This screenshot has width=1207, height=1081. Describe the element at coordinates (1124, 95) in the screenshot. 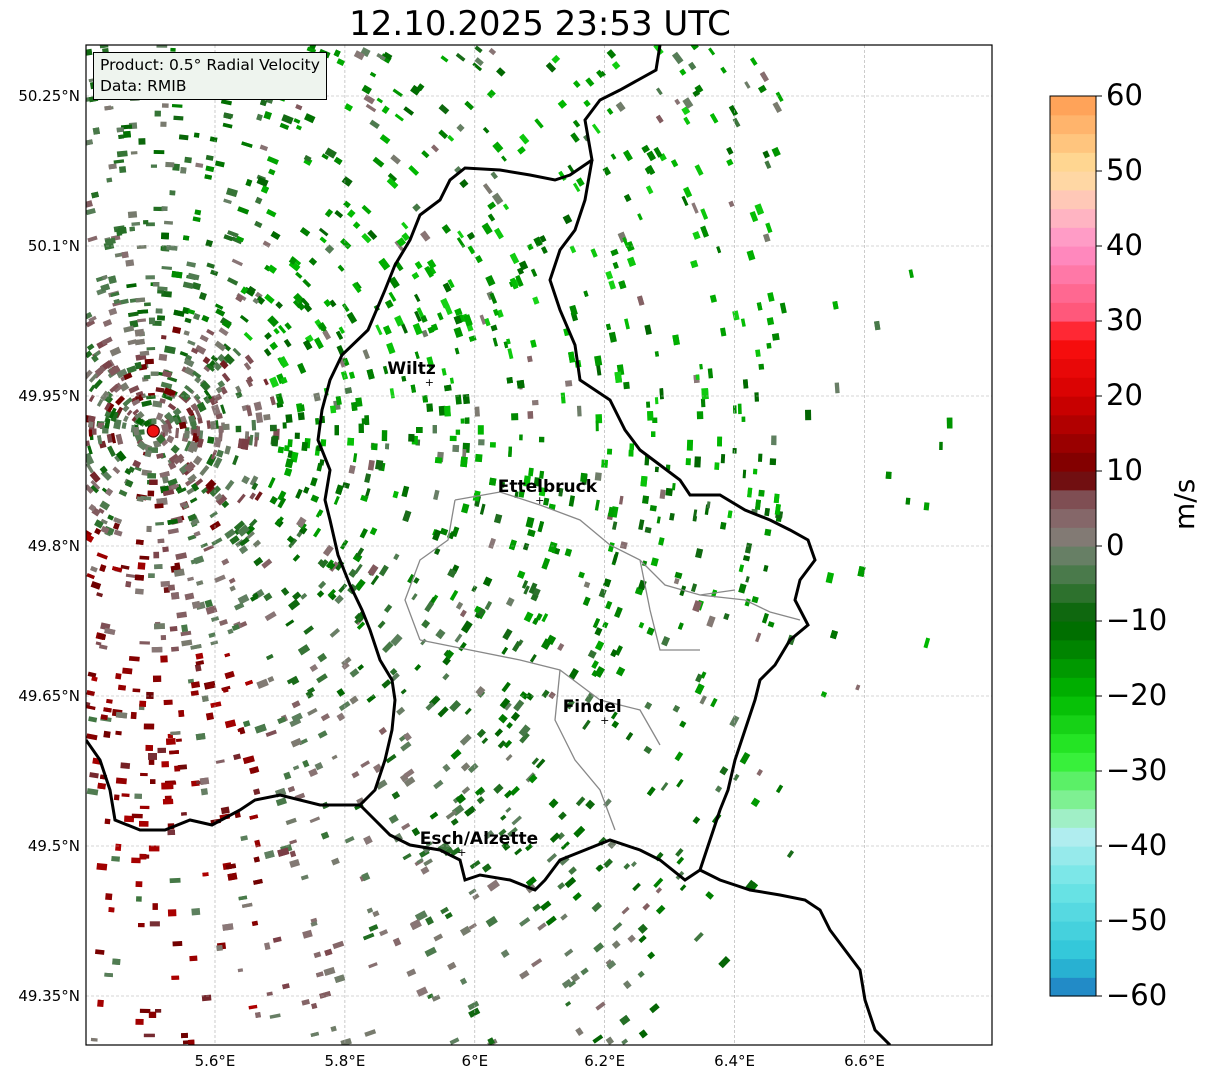

I see `colorbar-tick-label: 60` at that location.